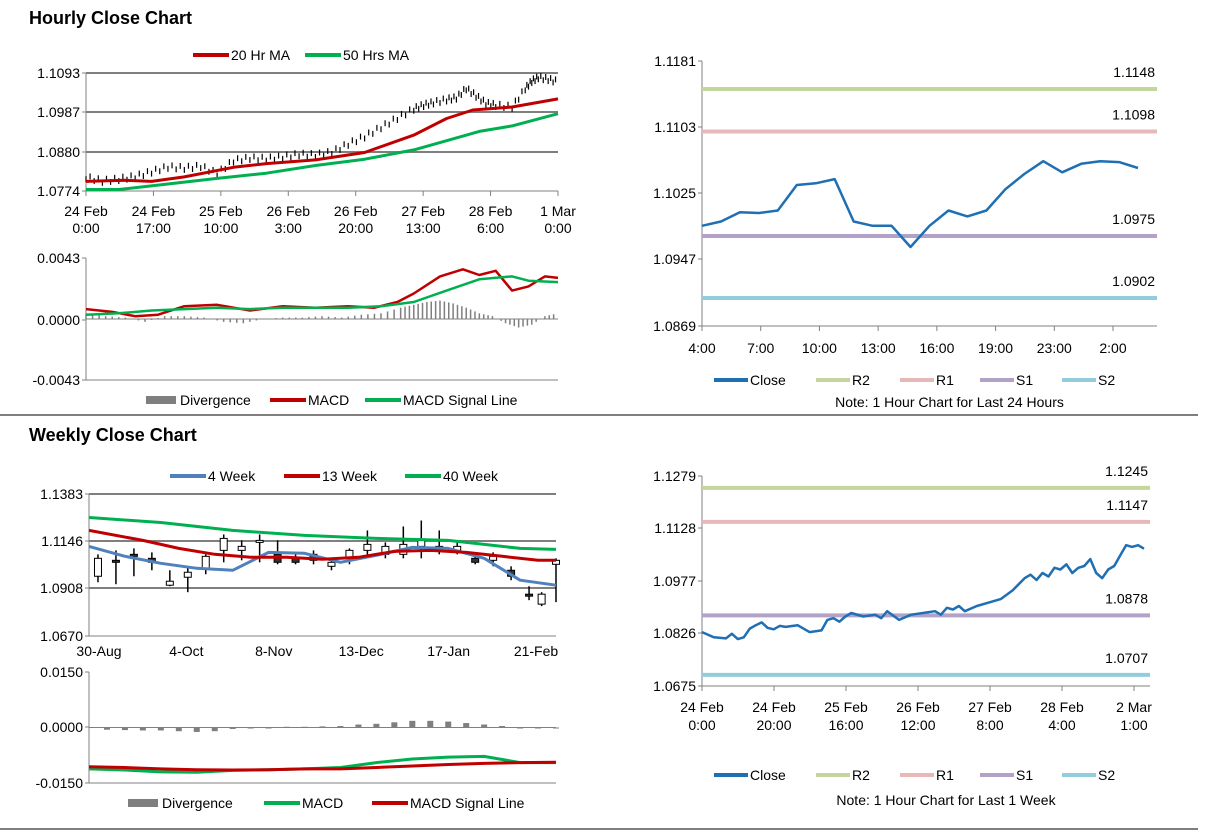  What do you see at coordinates (773, 725) in the screenshot?
I see `weekly-levels-xtick-time-1: 20:00` at bounding box center [773, 725].